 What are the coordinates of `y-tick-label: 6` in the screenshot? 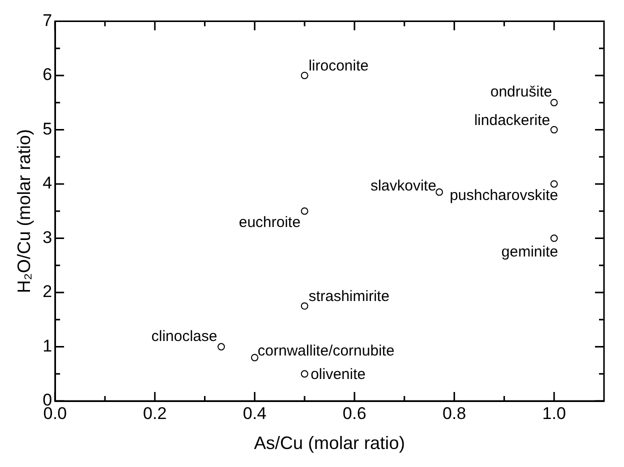 It's located at (47, 74).